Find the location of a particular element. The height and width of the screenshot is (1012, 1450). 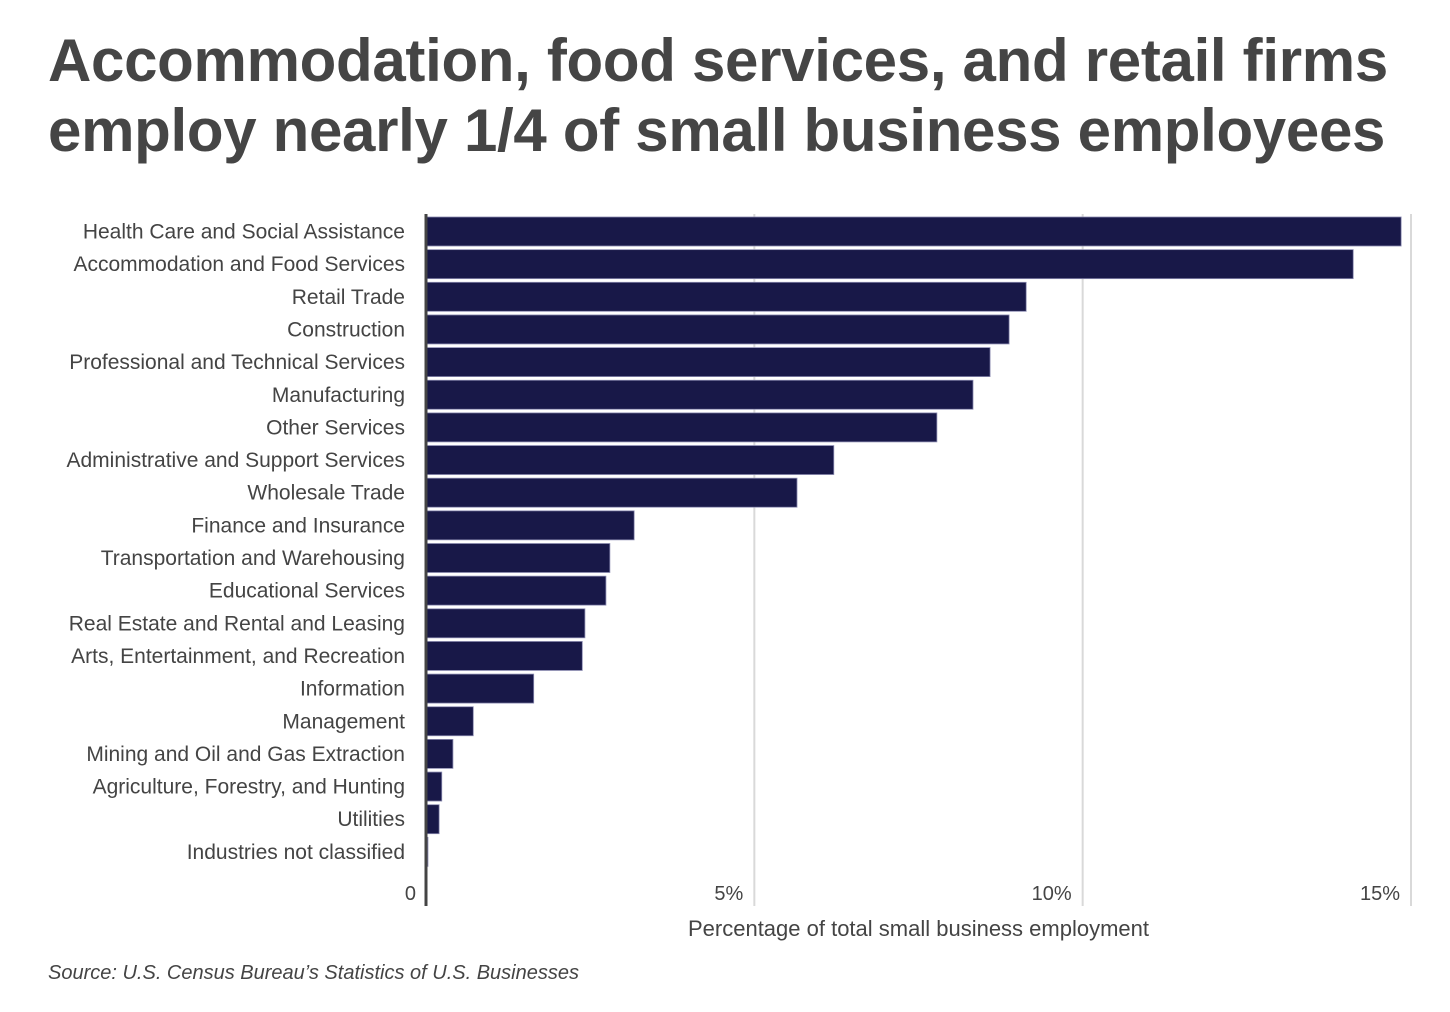

x-tick-label: 15% is located at coordinates (1380, 894).